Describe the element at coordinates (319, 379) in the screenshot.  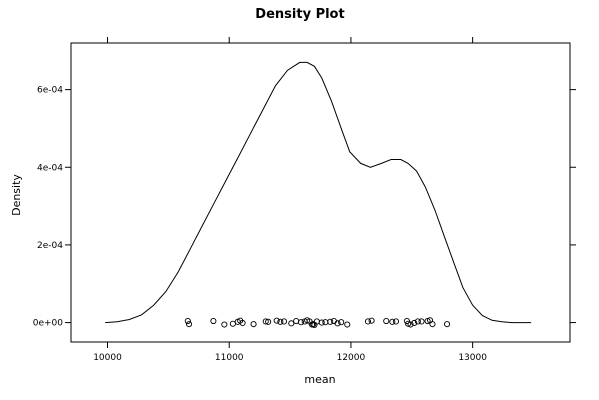
I see `x-axis-title: mean` at that location.